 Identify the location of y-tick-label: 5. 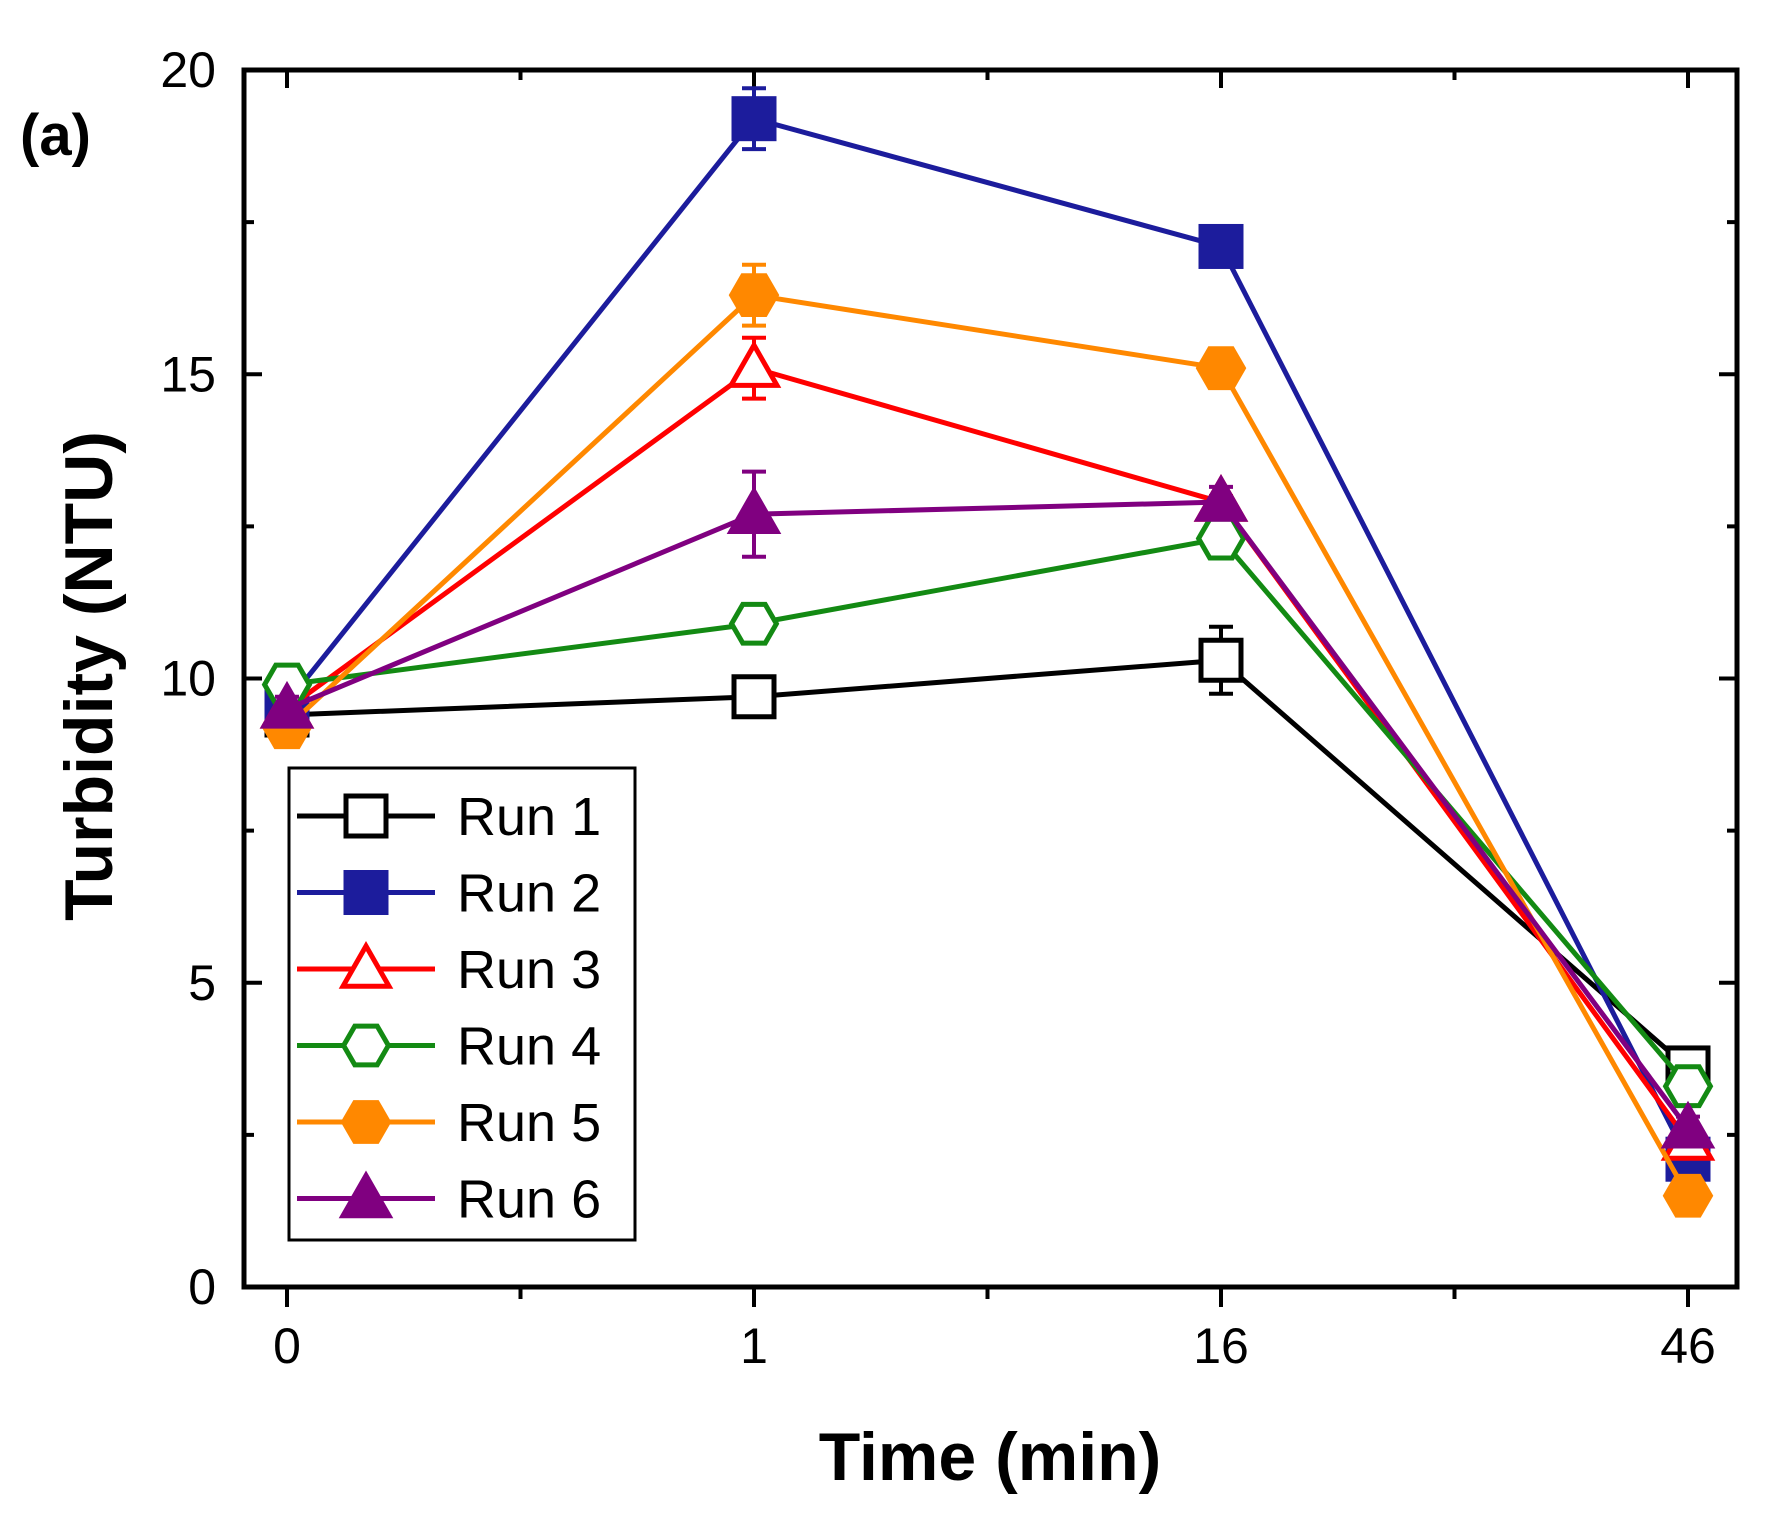
(202, 983).